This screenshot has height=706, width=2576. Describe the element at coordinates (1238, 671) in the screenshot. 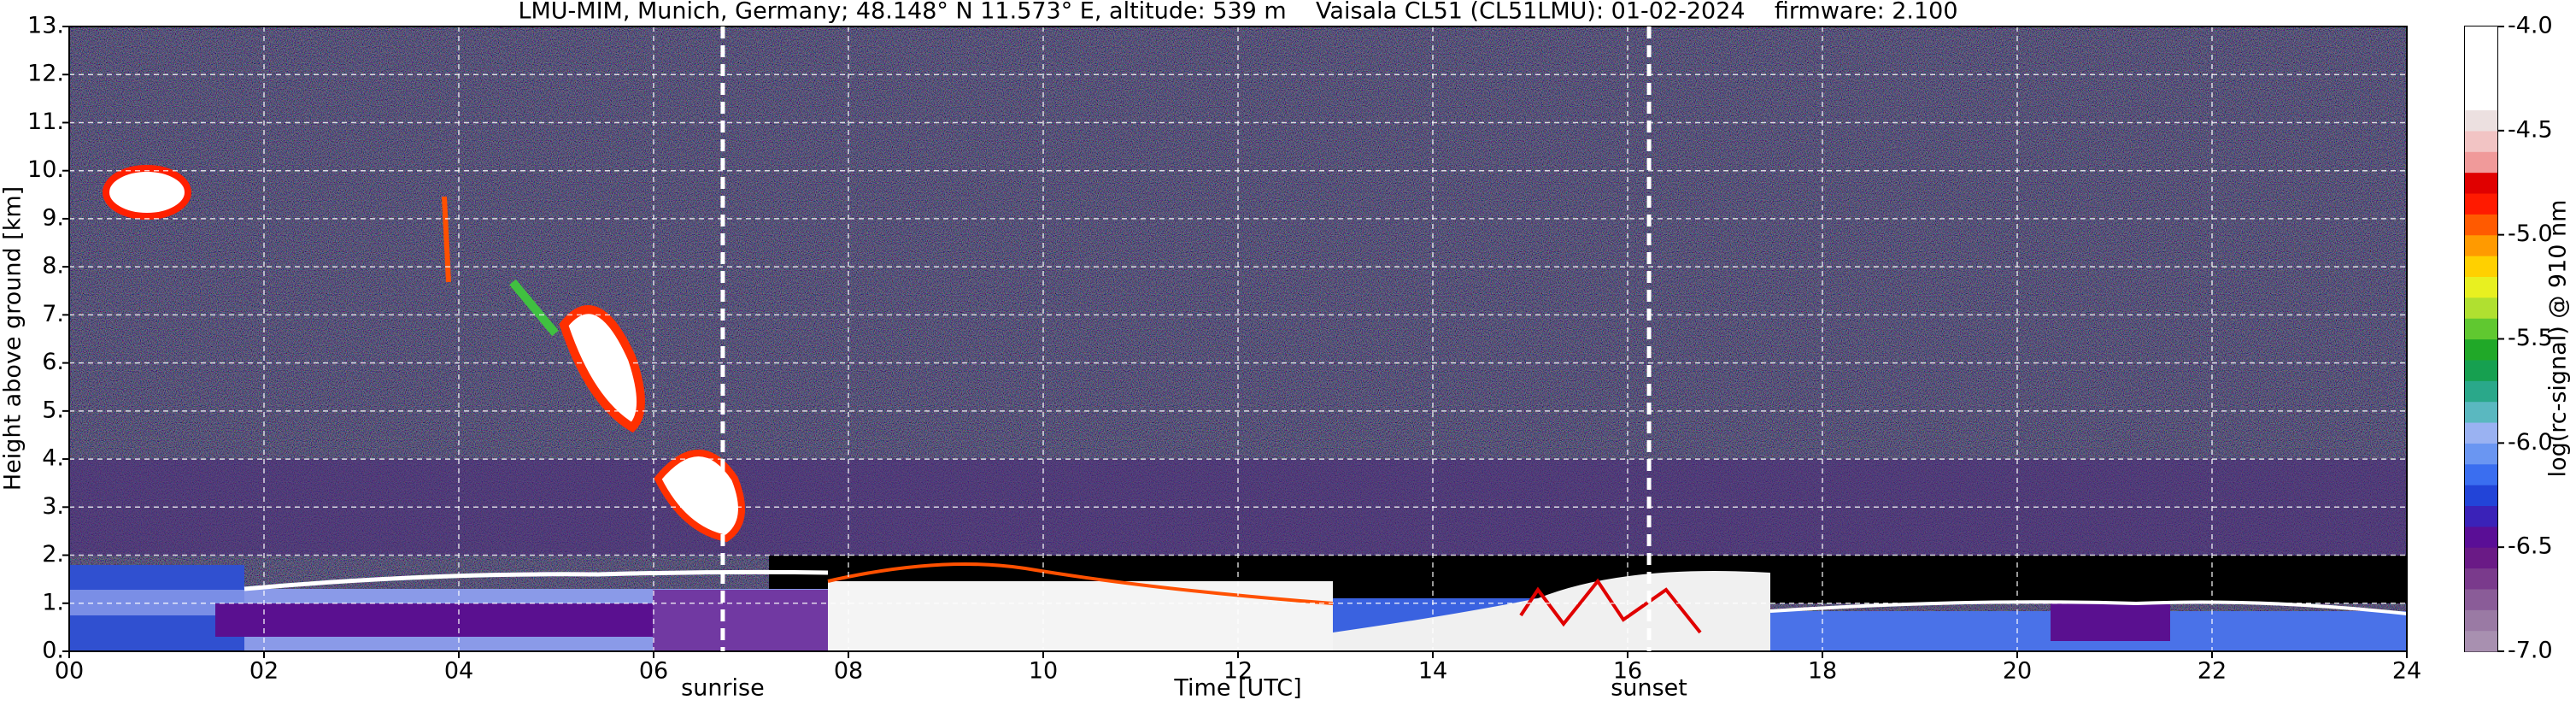

I see `x-tick-label: 12` at that location.